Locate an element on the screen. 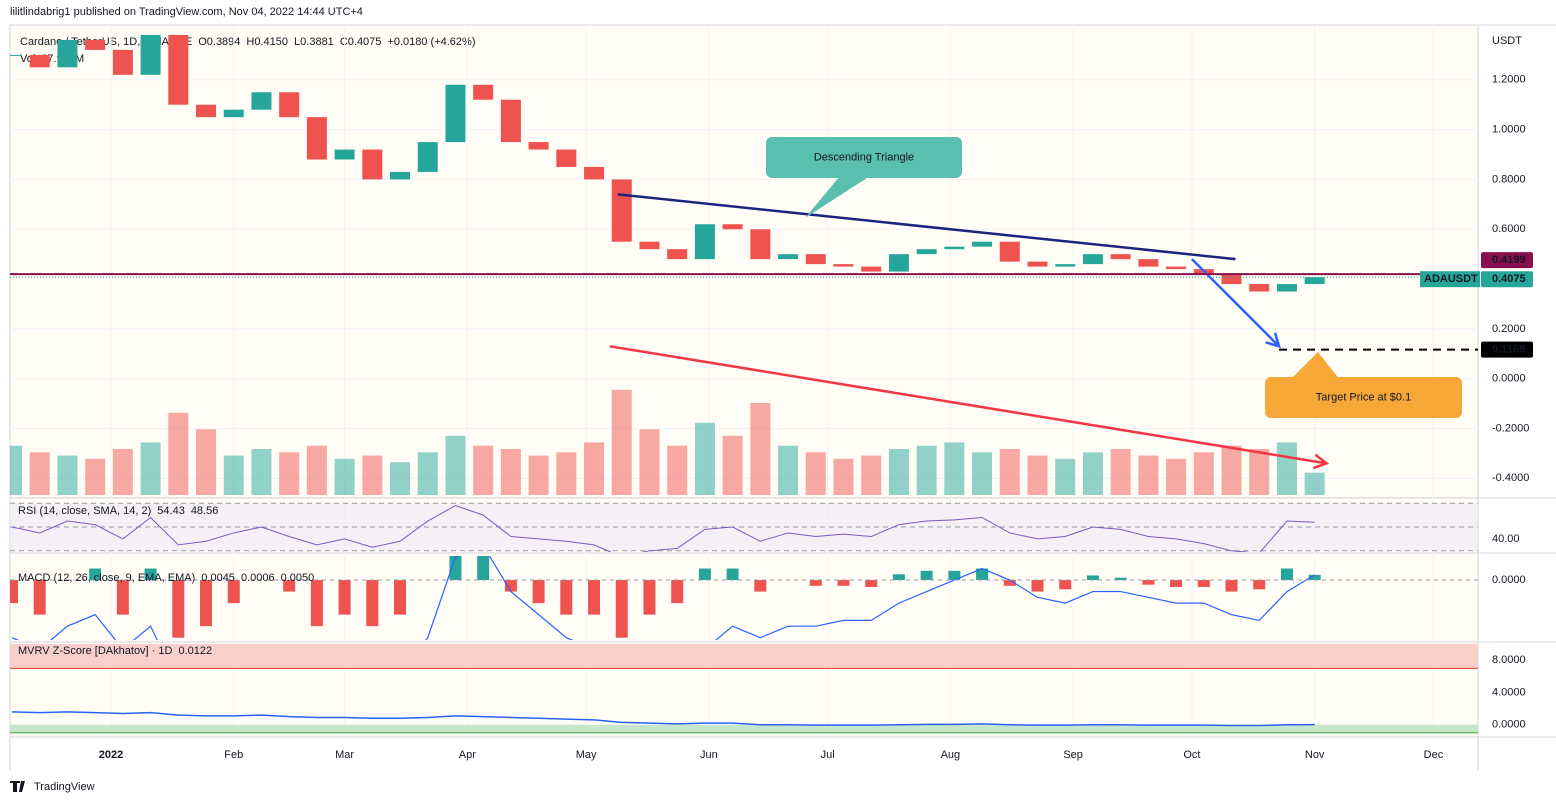 Image resolution: width=1556 pixels, height=804 pixels. ohlc-key: L is located at coordinates (297, 42).